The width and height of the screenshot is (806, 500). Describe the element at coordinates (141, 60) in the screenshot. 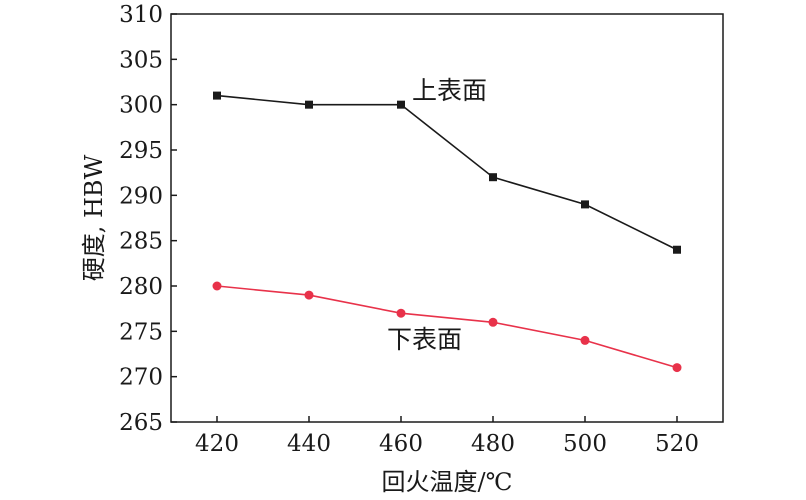

I see `y-tick-label: 305` at that location.